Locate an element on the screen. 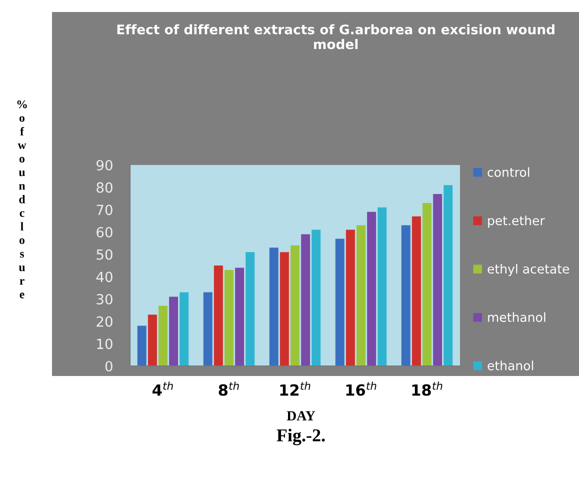 The image size is (579, 484). y-tick-label: 20 is located at coordinates (104, 321).